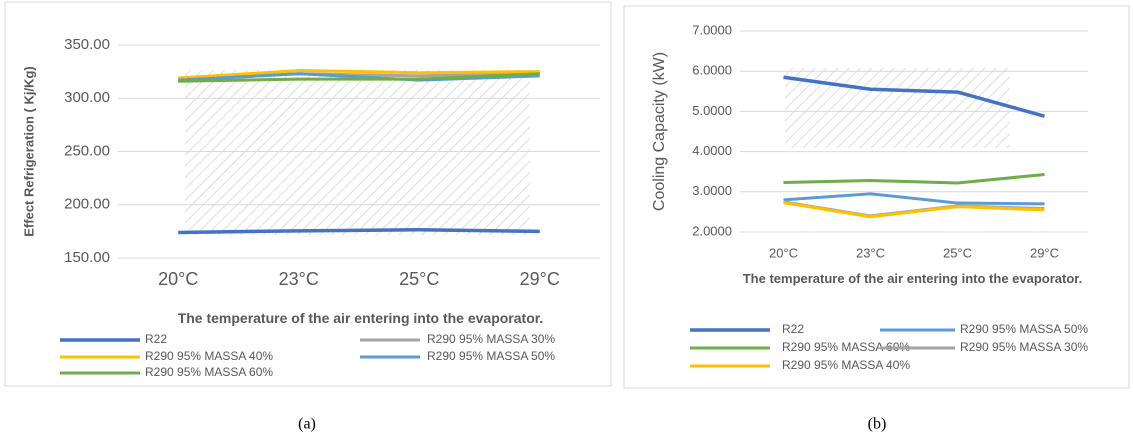 Image resolution: width=1133 pixels, height=442 pixels. I want to click on y-tick-label: 250.00, so click(87, 150).